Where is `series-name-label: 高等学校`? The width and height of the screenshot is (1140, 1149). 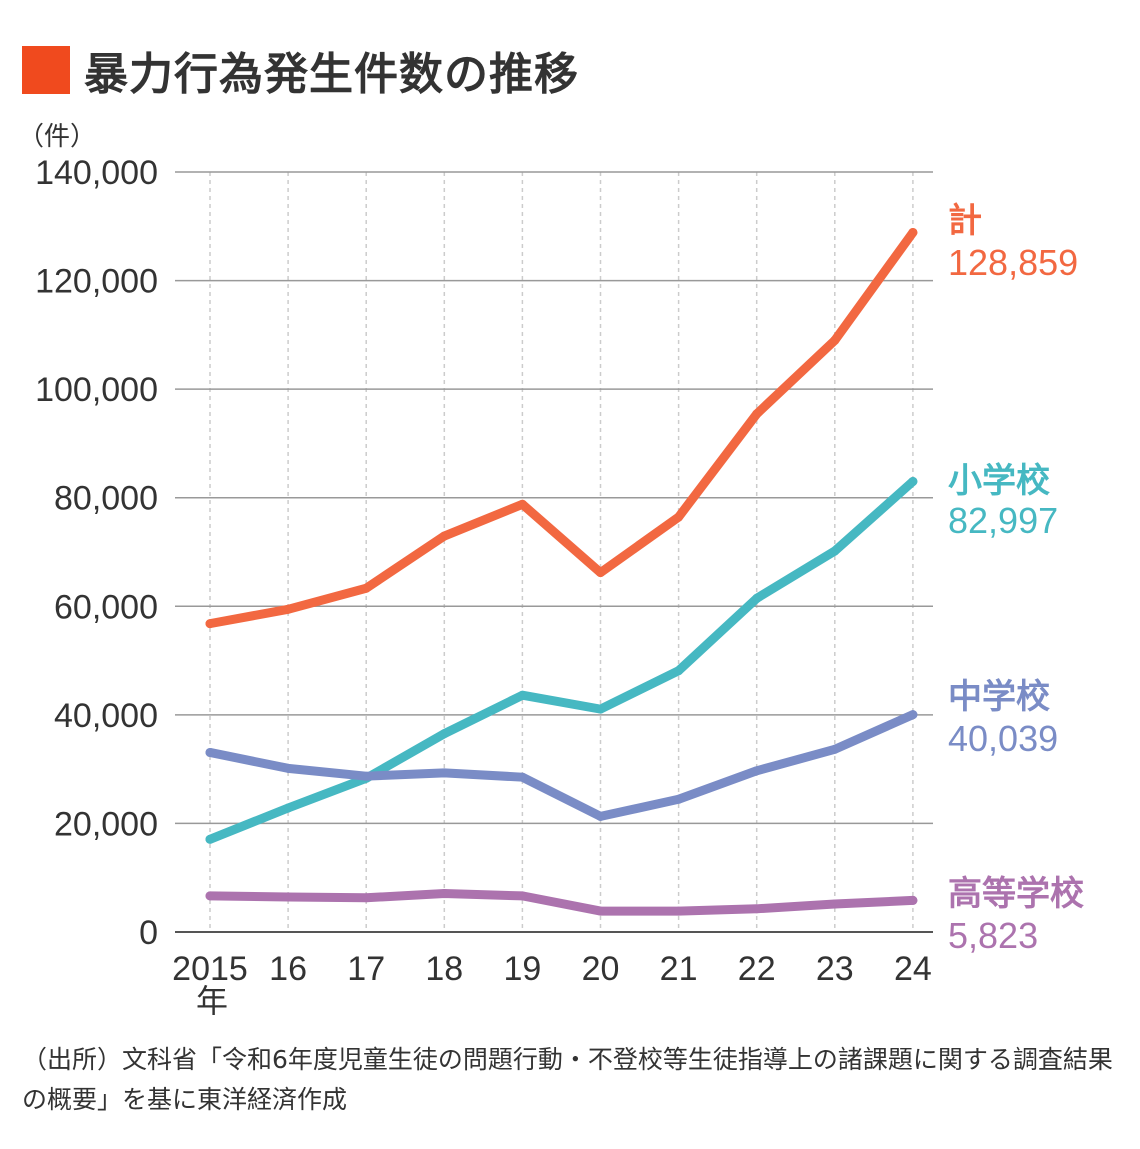
series-name-label: 高等学校 is located at coordinates (1016, 893).